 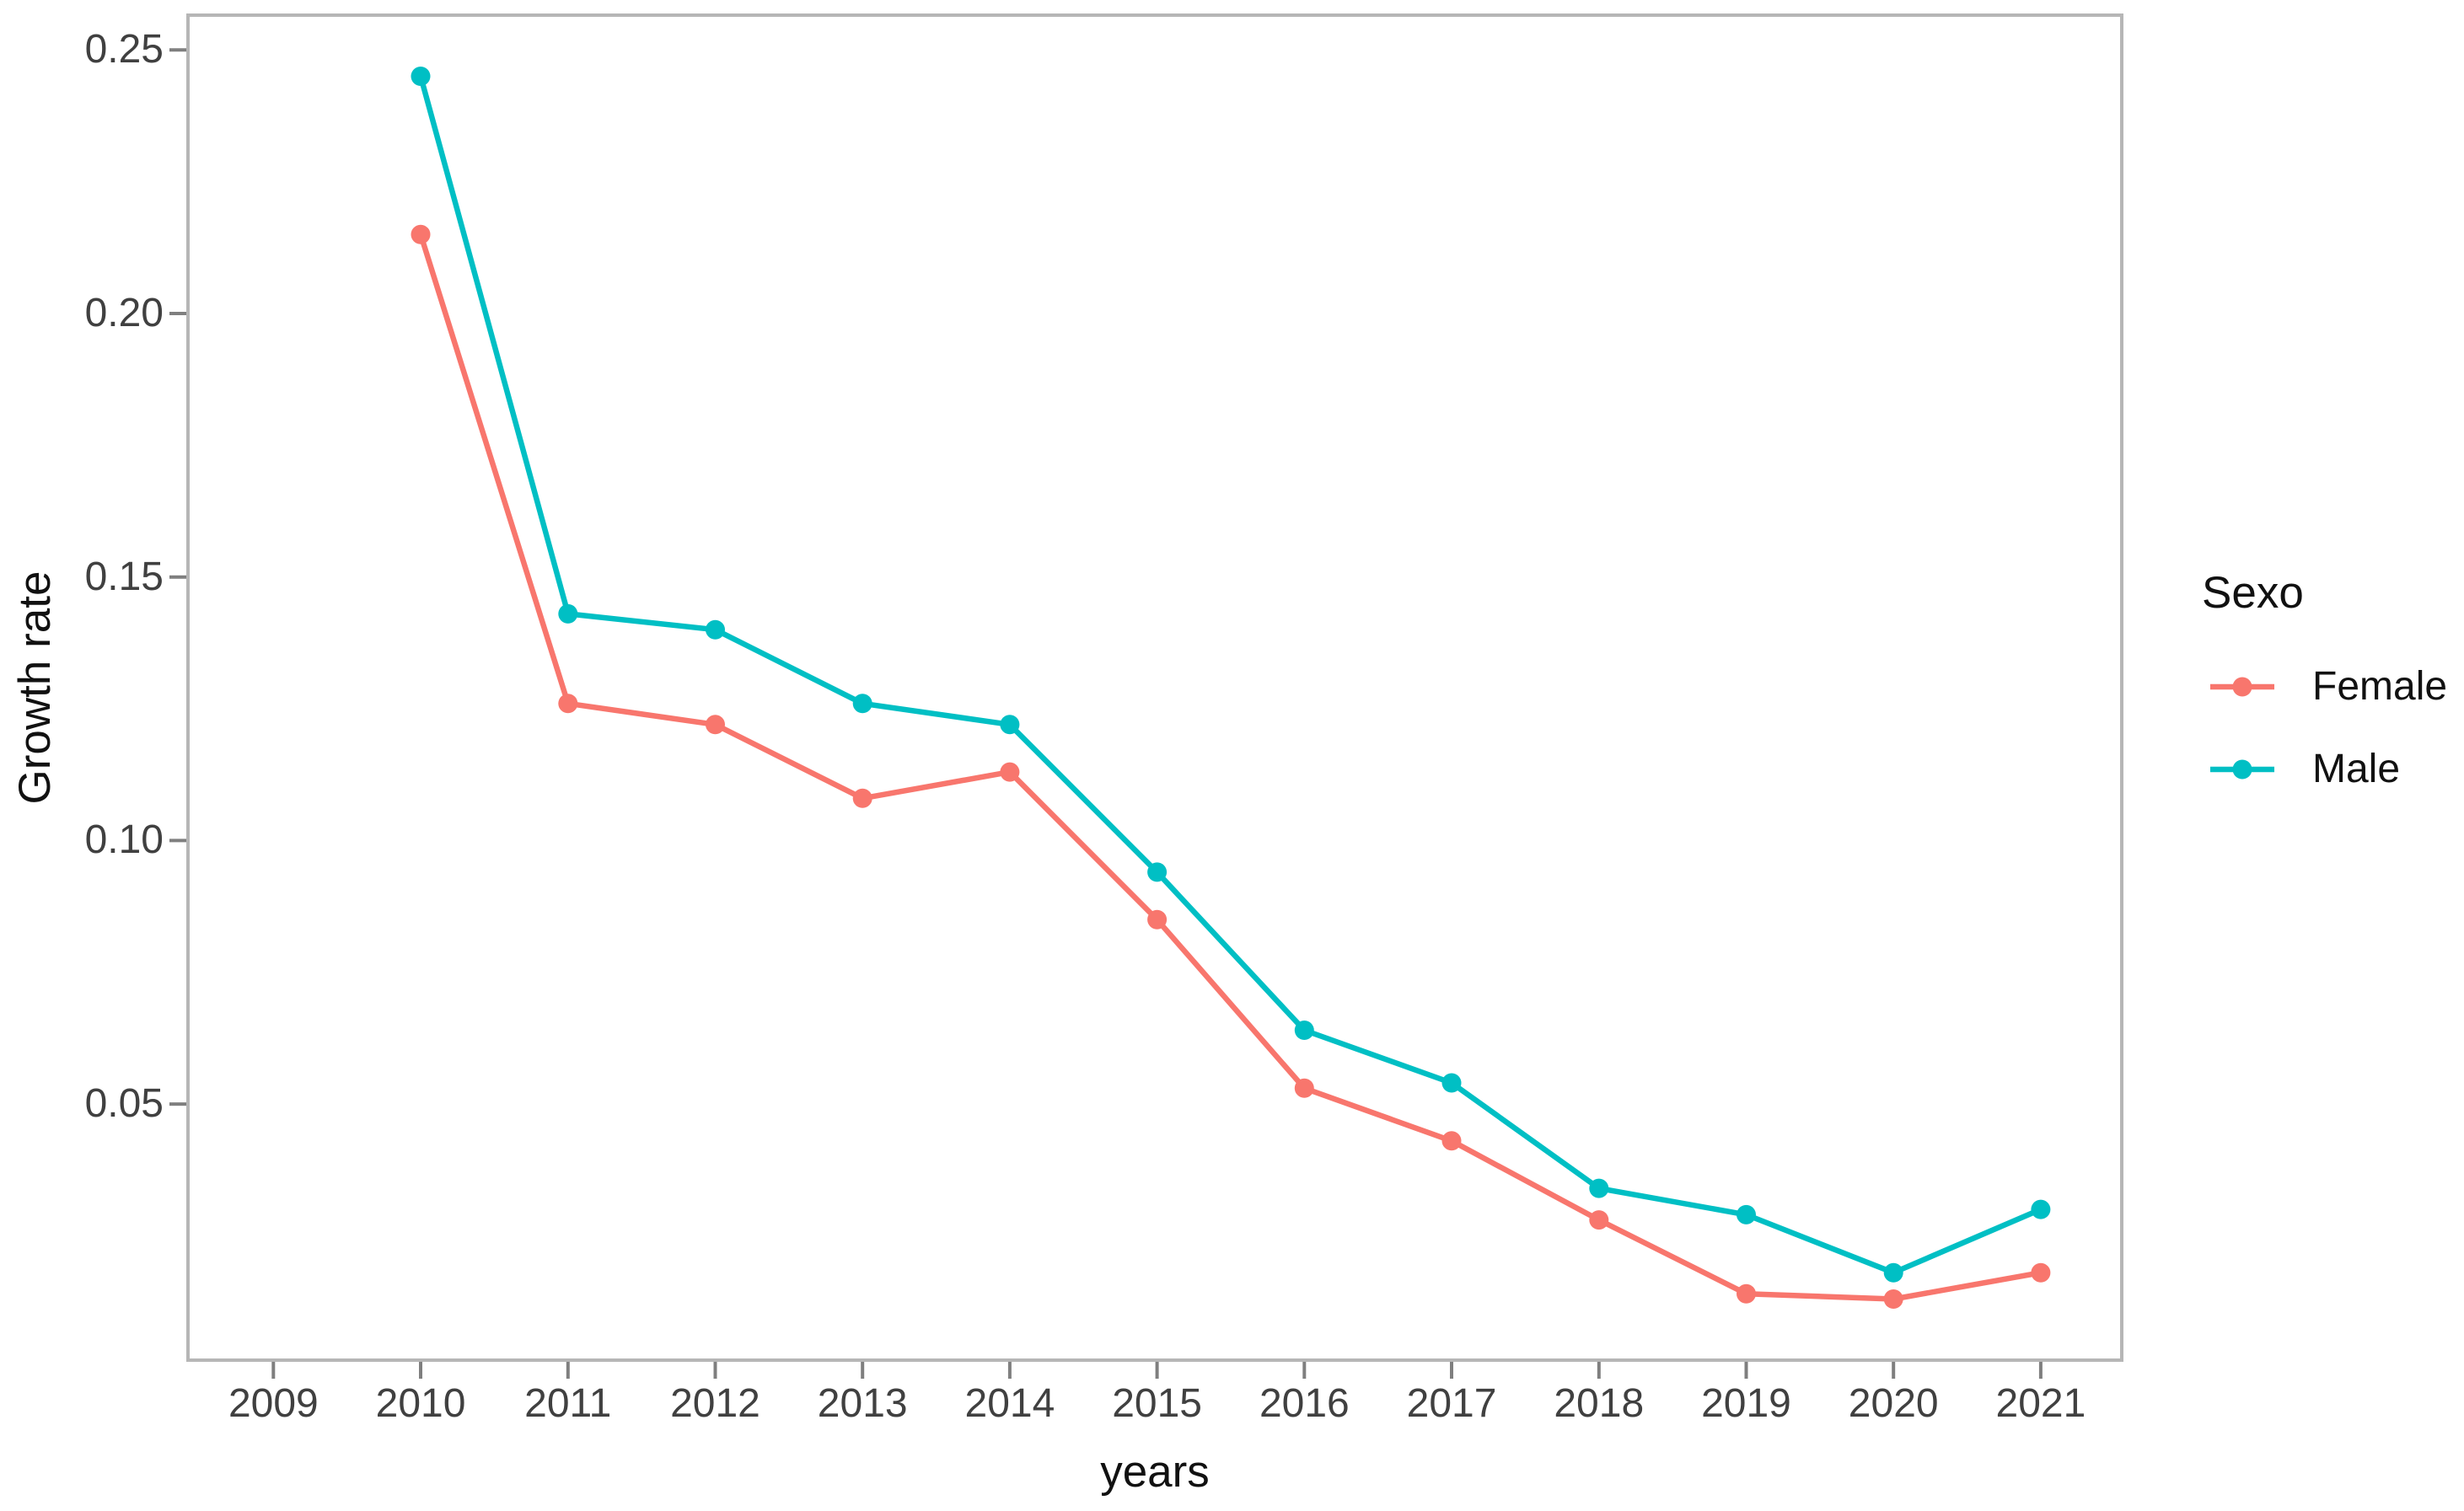 I want to click on y-tick-label: 0.05, so click(x=124, y=1104).